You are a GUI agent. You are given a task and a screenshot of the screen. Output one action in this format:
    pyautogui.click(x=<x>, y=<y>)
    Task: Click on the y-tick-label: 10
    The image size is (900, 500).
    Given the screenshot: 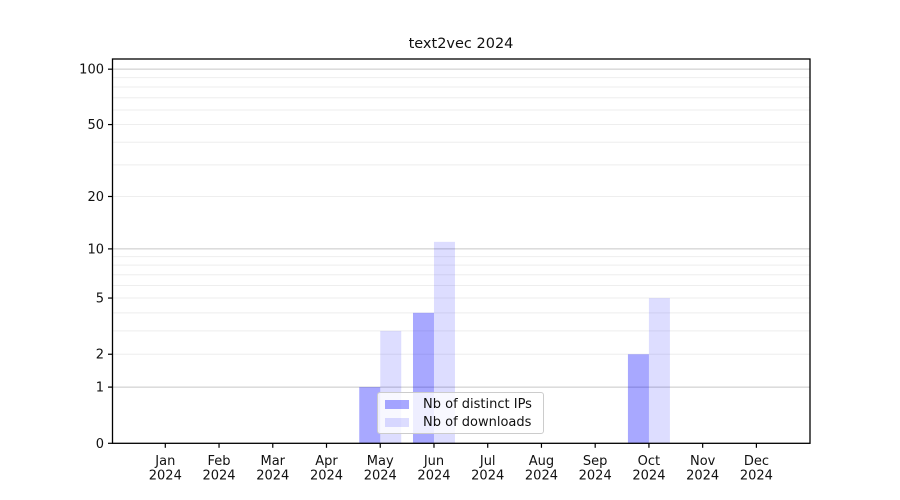 What is the action you would take?
    pyautogui.click(x=95, y=249)
    